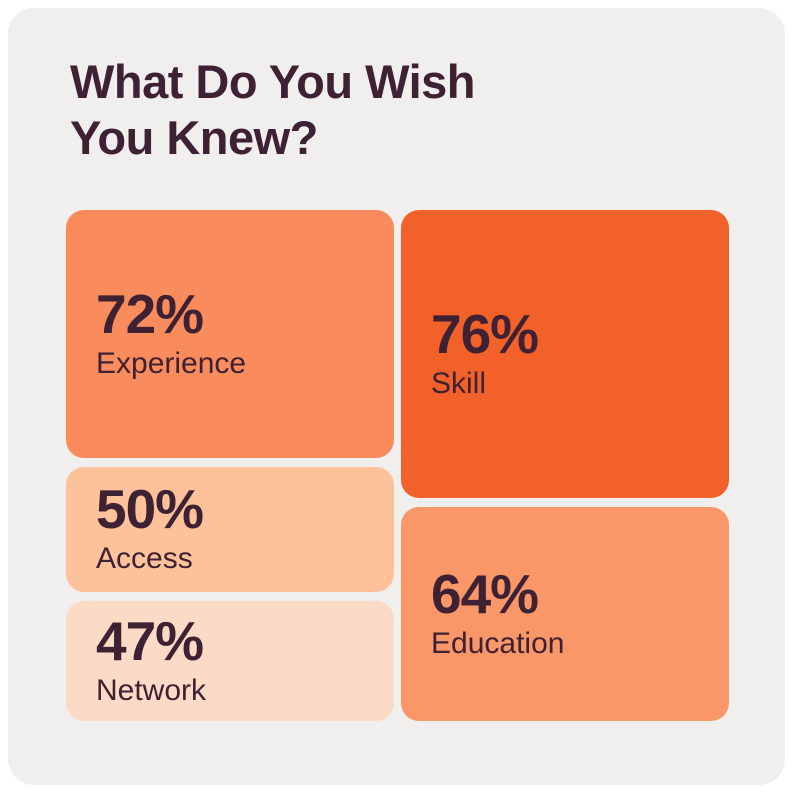 Image resolution: width=793 pixels, height=793 pixels. I want to click on treemap-block-network: 47% Network, so click(230, 661).